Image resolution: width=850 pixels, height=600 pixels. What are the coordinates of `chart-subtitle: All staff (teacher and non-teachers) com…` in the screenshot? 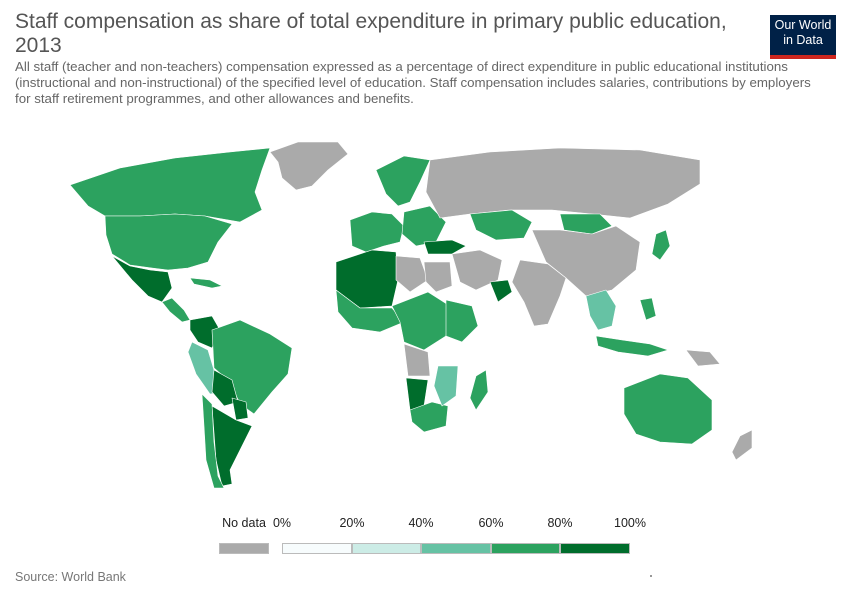 It's located at (413, 82).